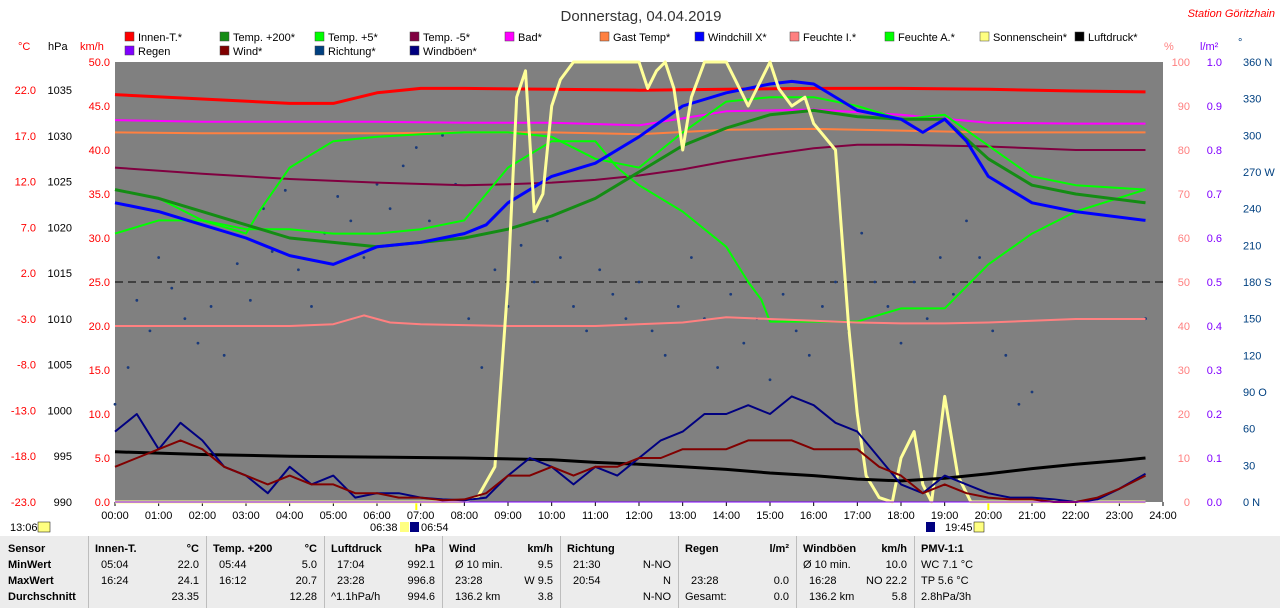 This screenshot has height=608, width=1280. I want to click on direction-tick: 0 N, so click(1251, 503).